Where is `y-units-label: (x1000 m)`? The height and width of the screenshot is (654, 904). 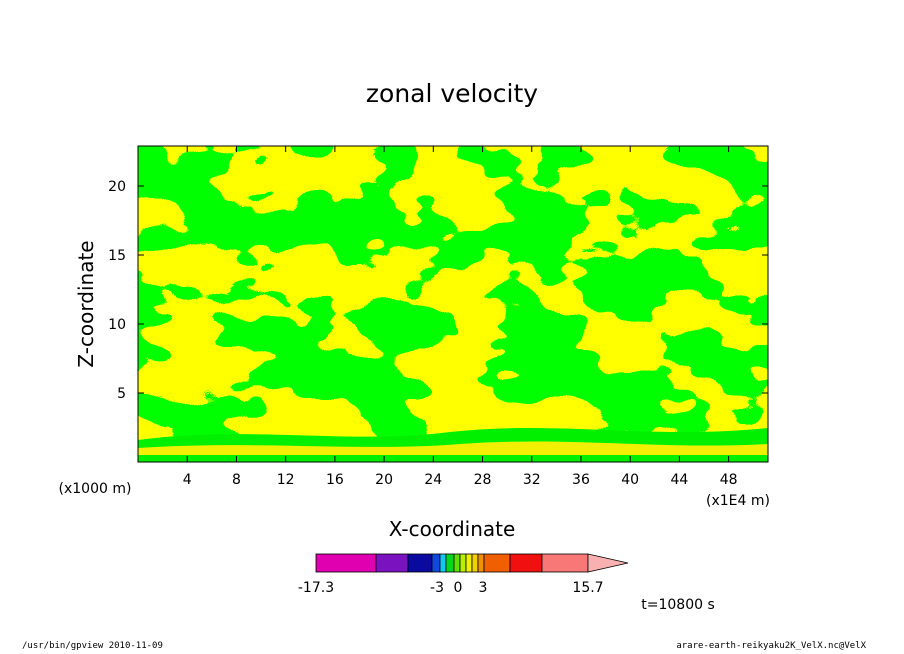
y-units-label: (x1000 m) is located at coordinates (95, 489).